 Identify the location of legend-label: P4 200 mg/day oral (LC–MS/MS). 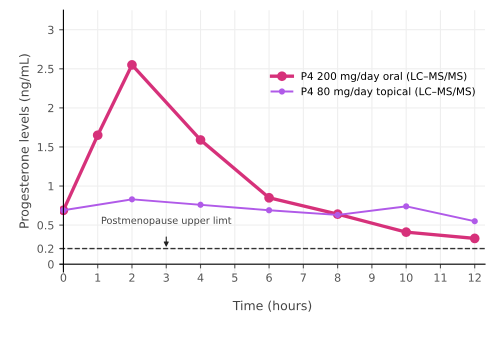
(384, 77).